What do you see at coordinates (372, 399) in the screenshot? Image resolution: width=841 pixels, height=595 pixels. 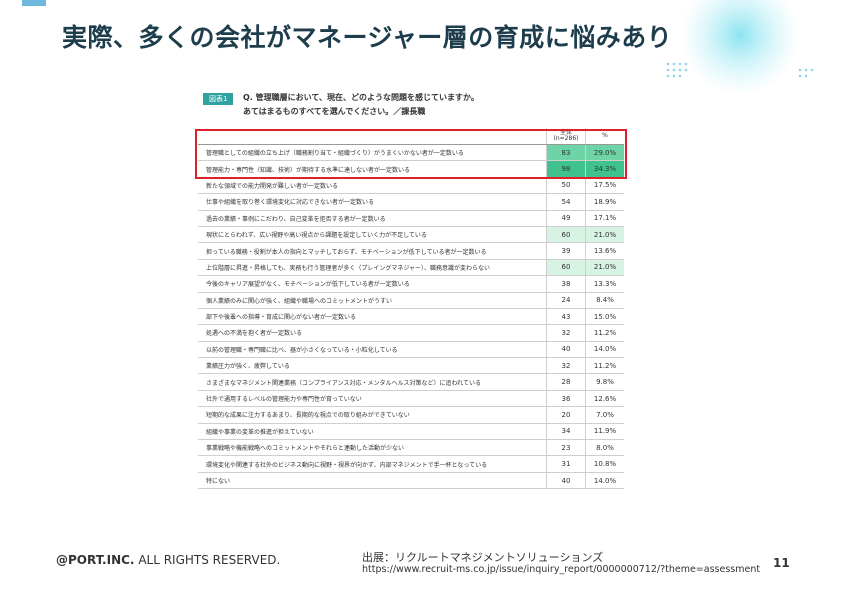 I see `row-label: 社外で通用するレベルの管理能力や専門性が育っていない` at bounding box center [372, 399].